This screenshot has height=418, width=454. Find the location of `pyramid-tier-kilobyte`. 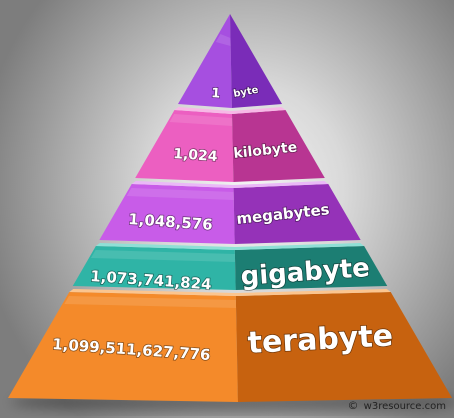

pyramid-tier-kilobyte is located at coordinates (230, 144).